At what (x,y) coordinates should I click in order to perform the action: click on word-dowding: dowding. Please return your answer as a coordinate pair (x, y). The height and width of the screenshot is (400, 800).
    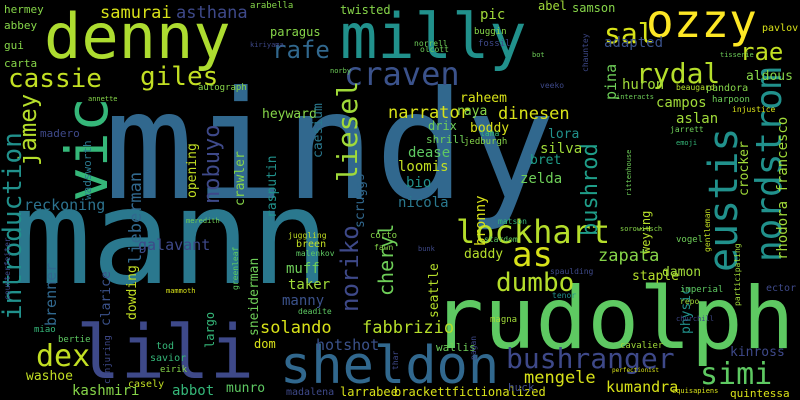
    Looking at the image, I should click on (132, 292).